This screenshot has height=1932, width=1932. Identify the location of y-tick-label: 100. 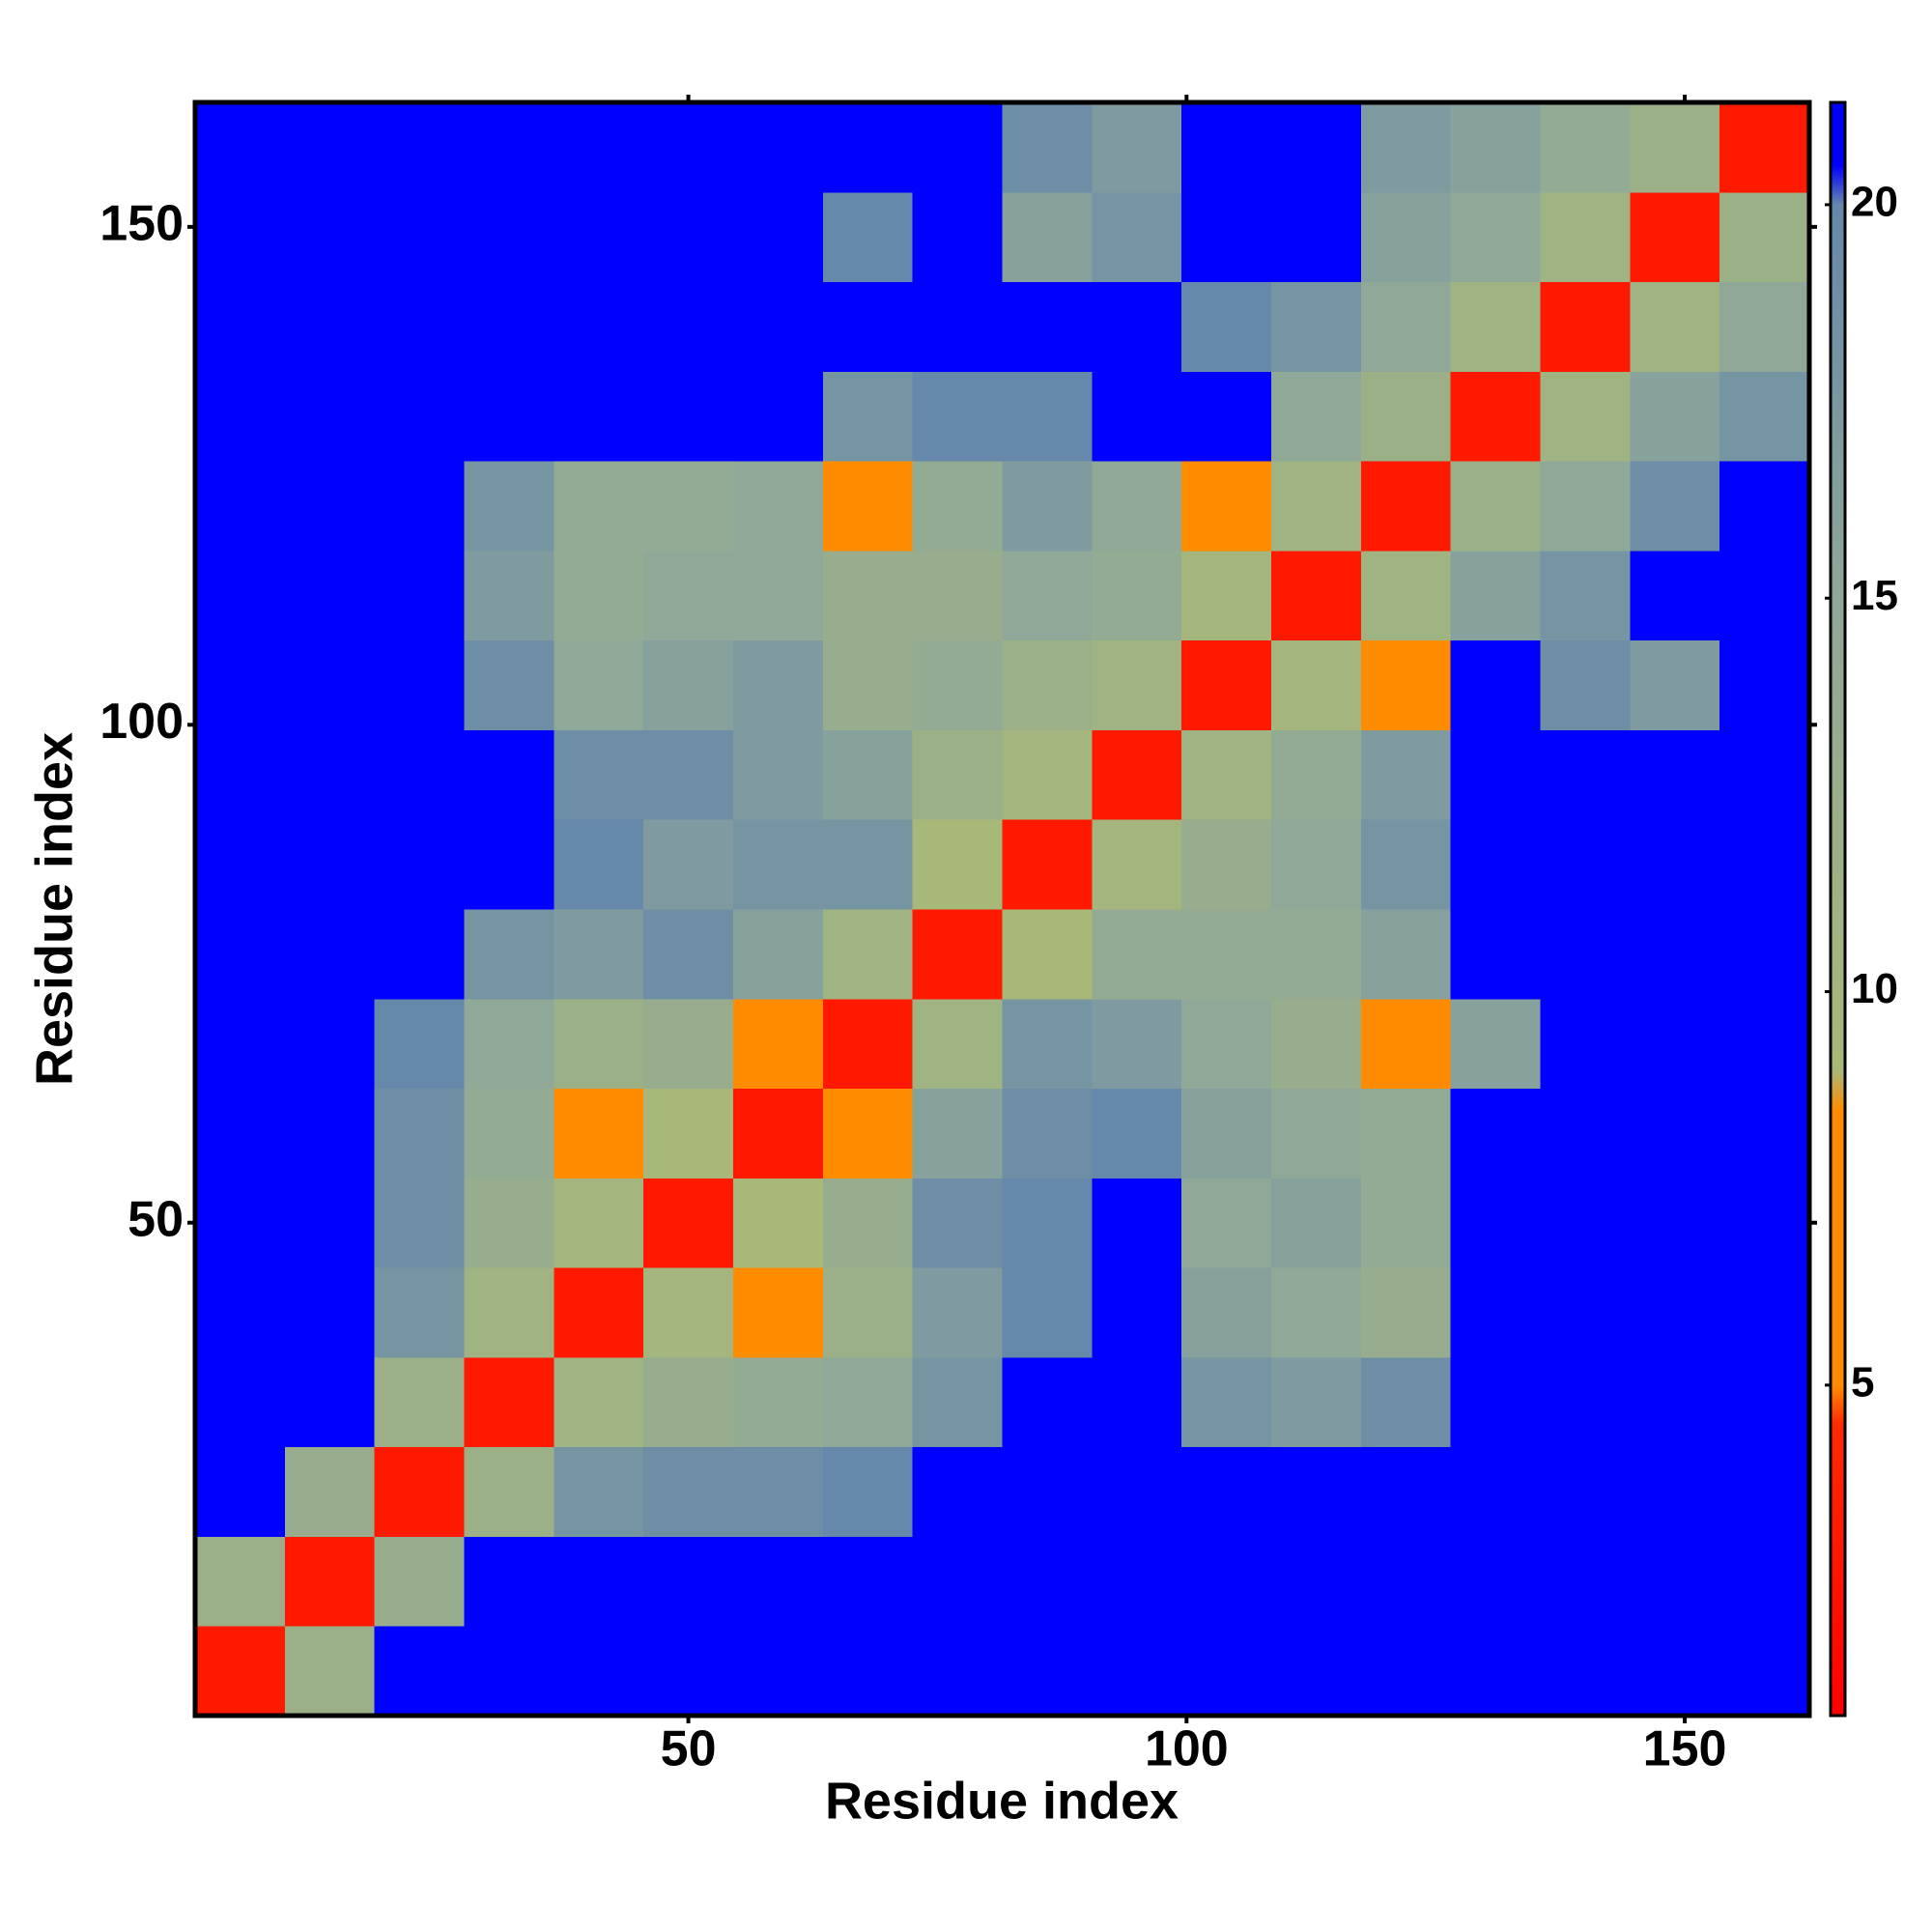
(141, 722).